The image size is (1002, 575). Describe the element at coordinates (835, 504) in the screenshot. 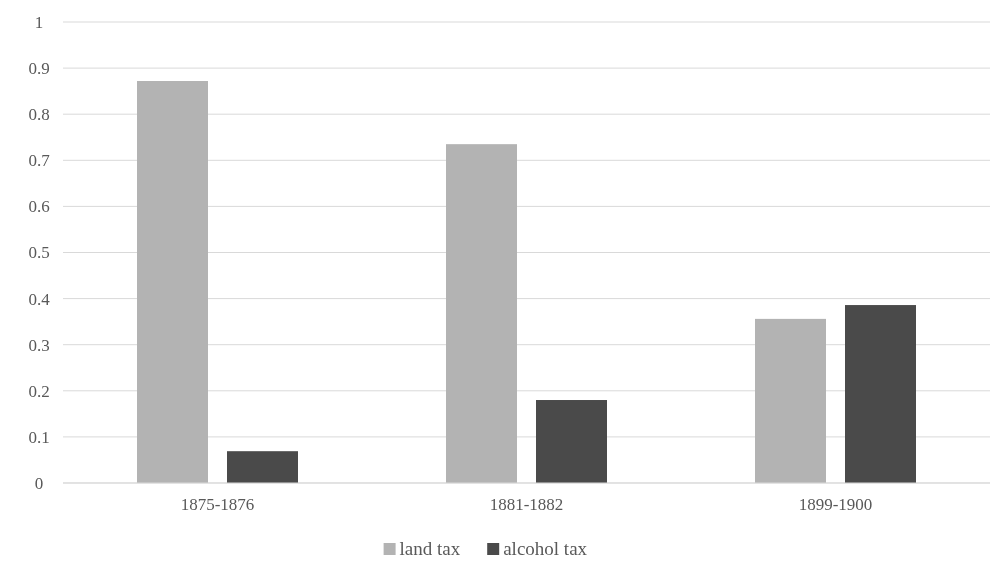

I see `x-tick-label: 1899-1900` at that location.